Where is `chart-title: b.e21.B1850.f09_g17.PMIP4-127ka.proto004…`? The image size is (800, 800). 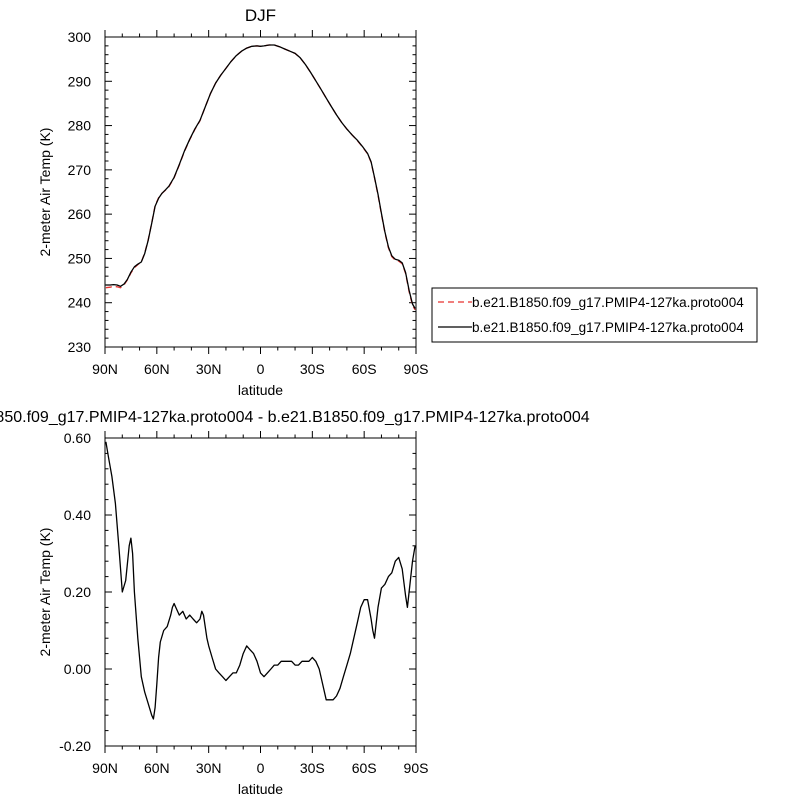
chart-title: b.e21.B1850.f09_g17.PMIP4-127ka.proto004… is located at coordinates (295, 417).